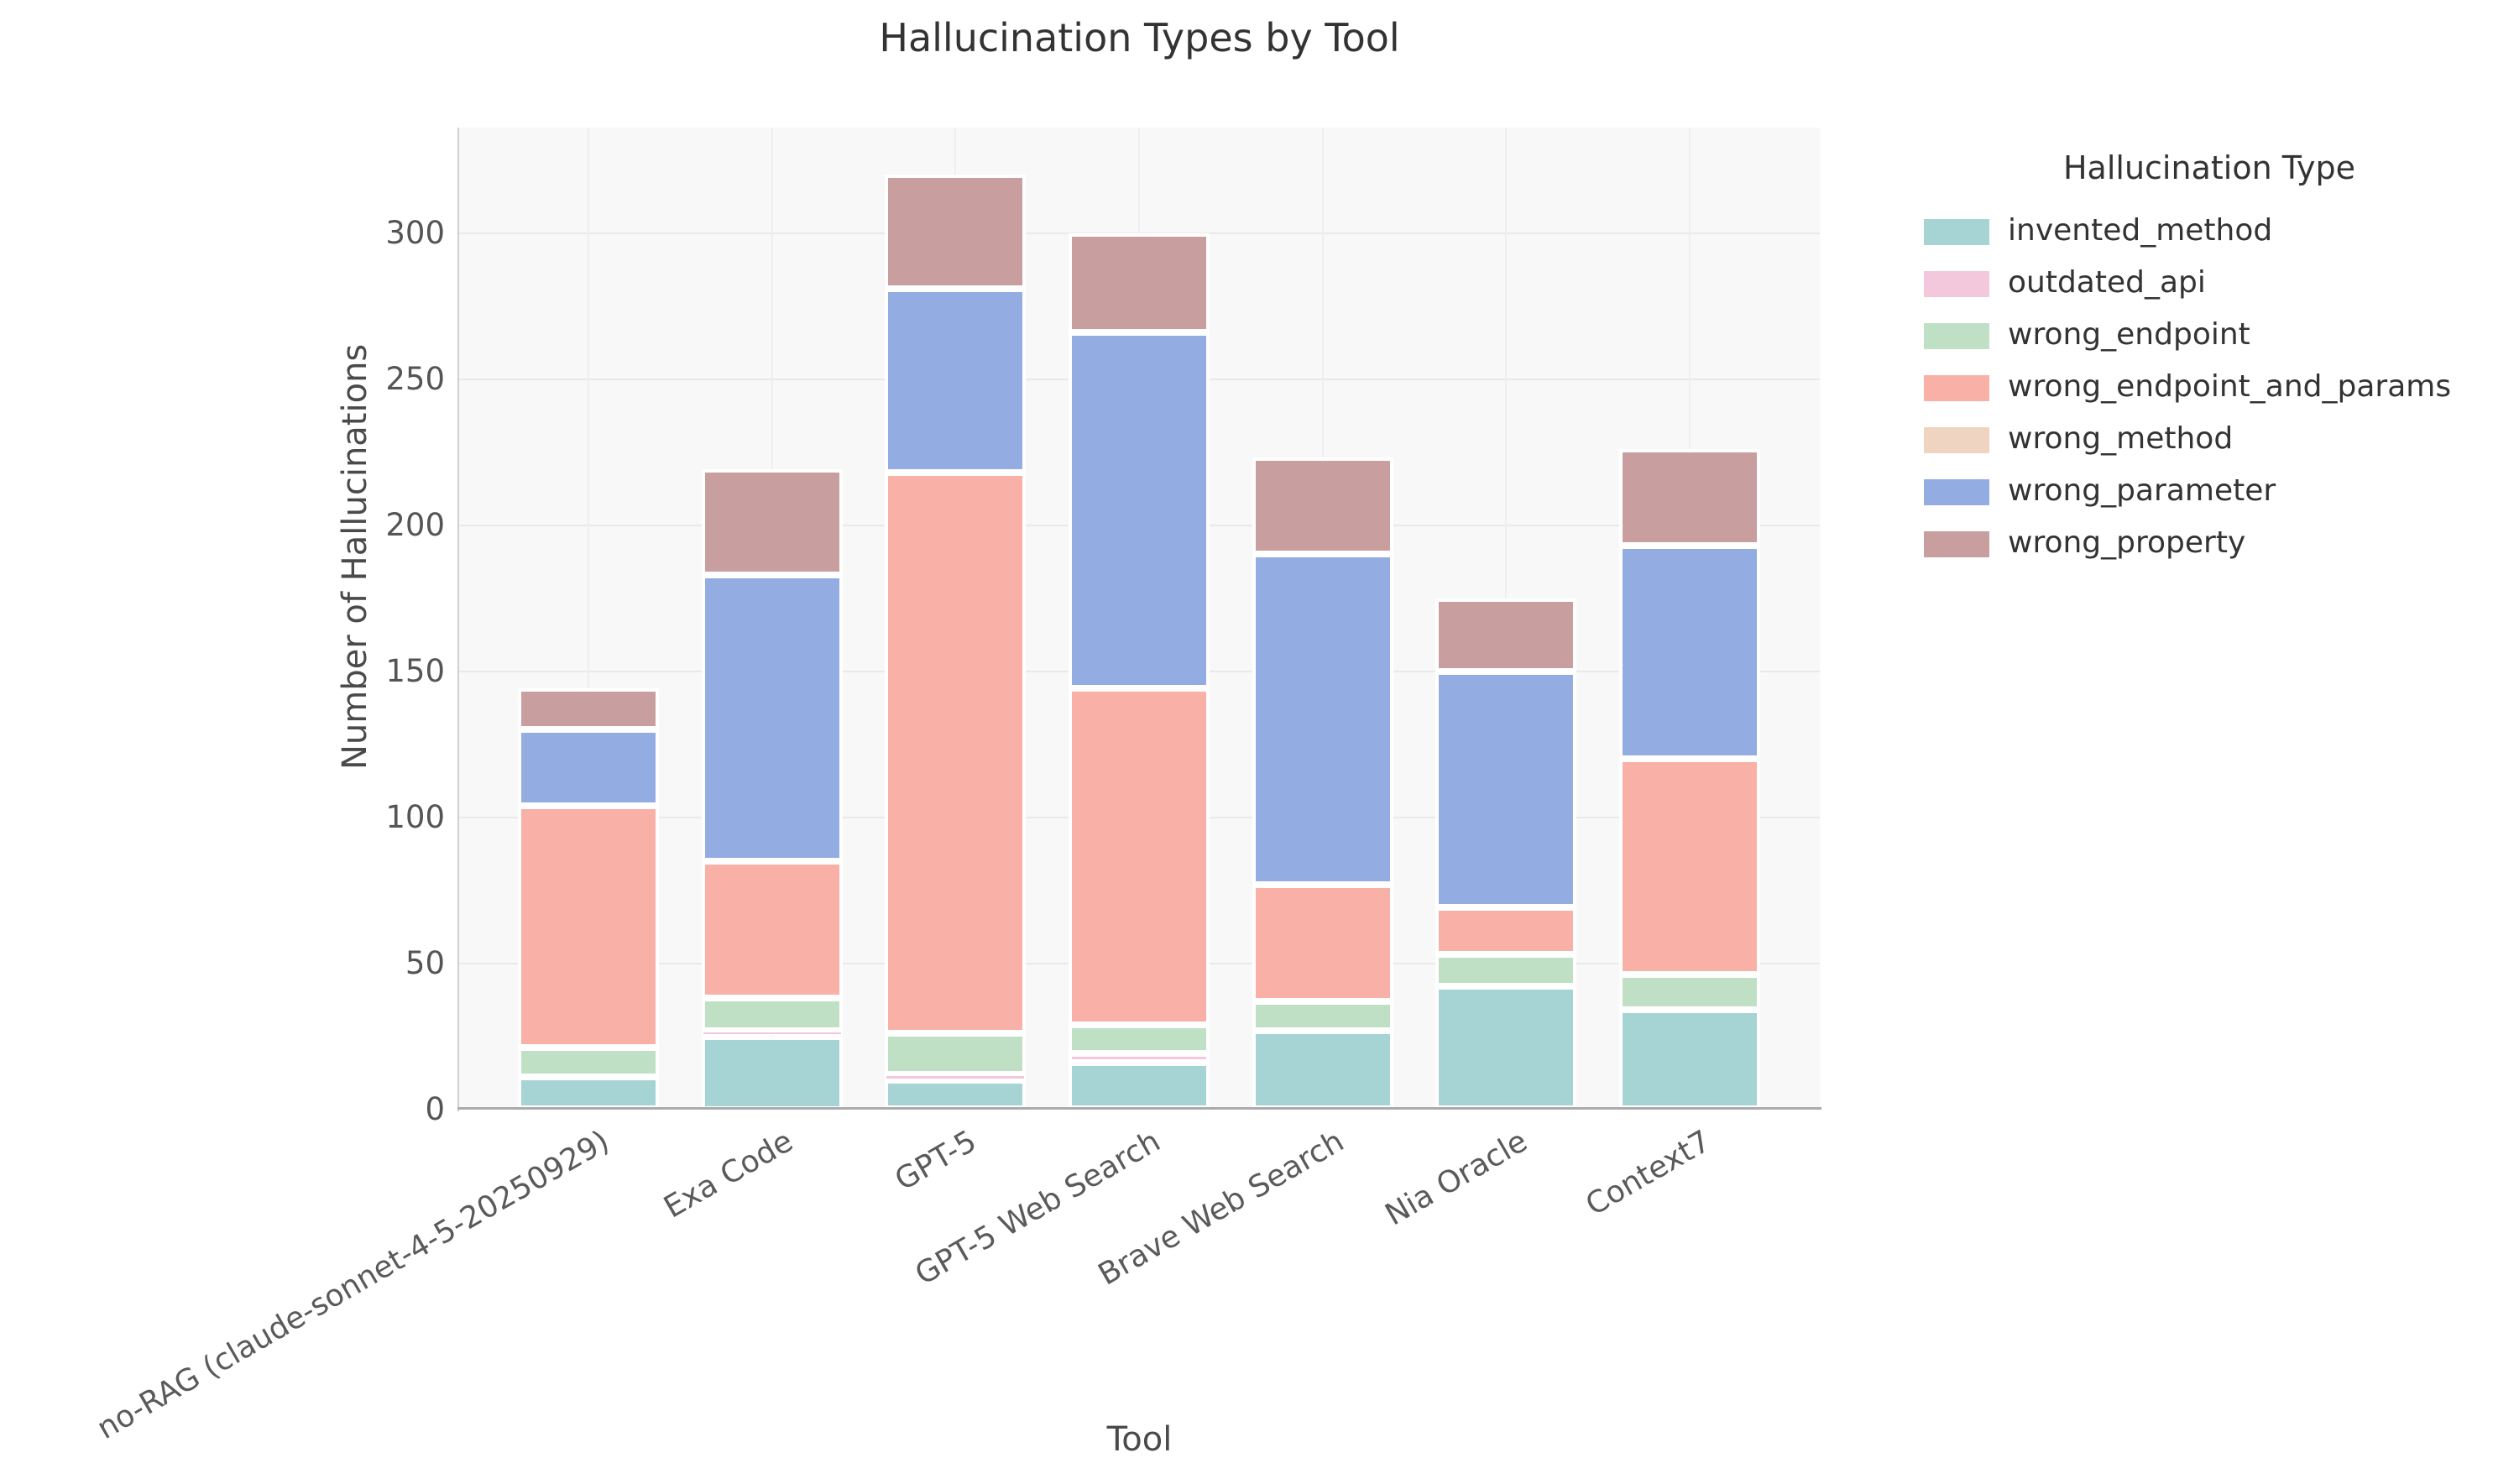 The height and width of the screenshot is (1484, 2519). Describe the element at coordinates (425, 962) in the screenshot. I see `y-tick-label-50: 50` at that location.